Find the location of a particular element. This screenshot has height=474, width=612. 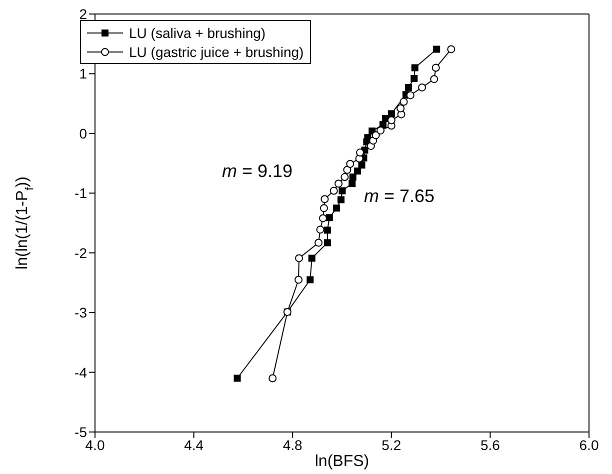

x-tick-label: 6.0 is located at coordinates (589, 444).